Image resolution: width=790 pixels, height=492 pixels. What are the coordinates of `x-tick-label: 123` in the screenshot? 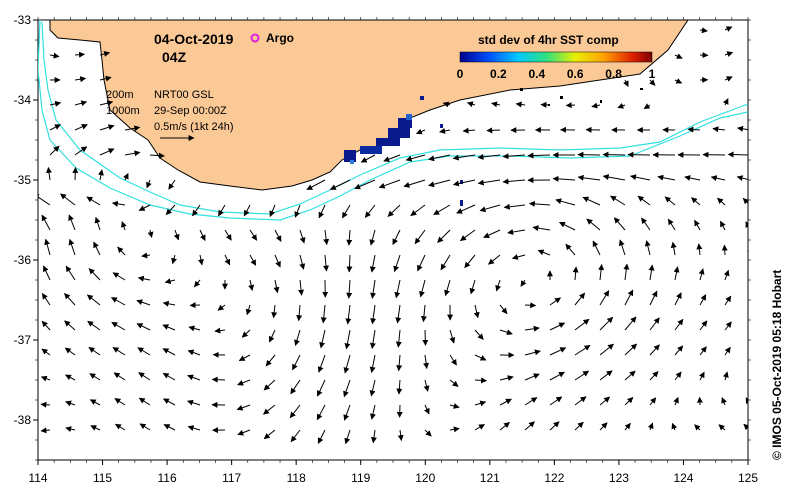 It's located at (619, 478).